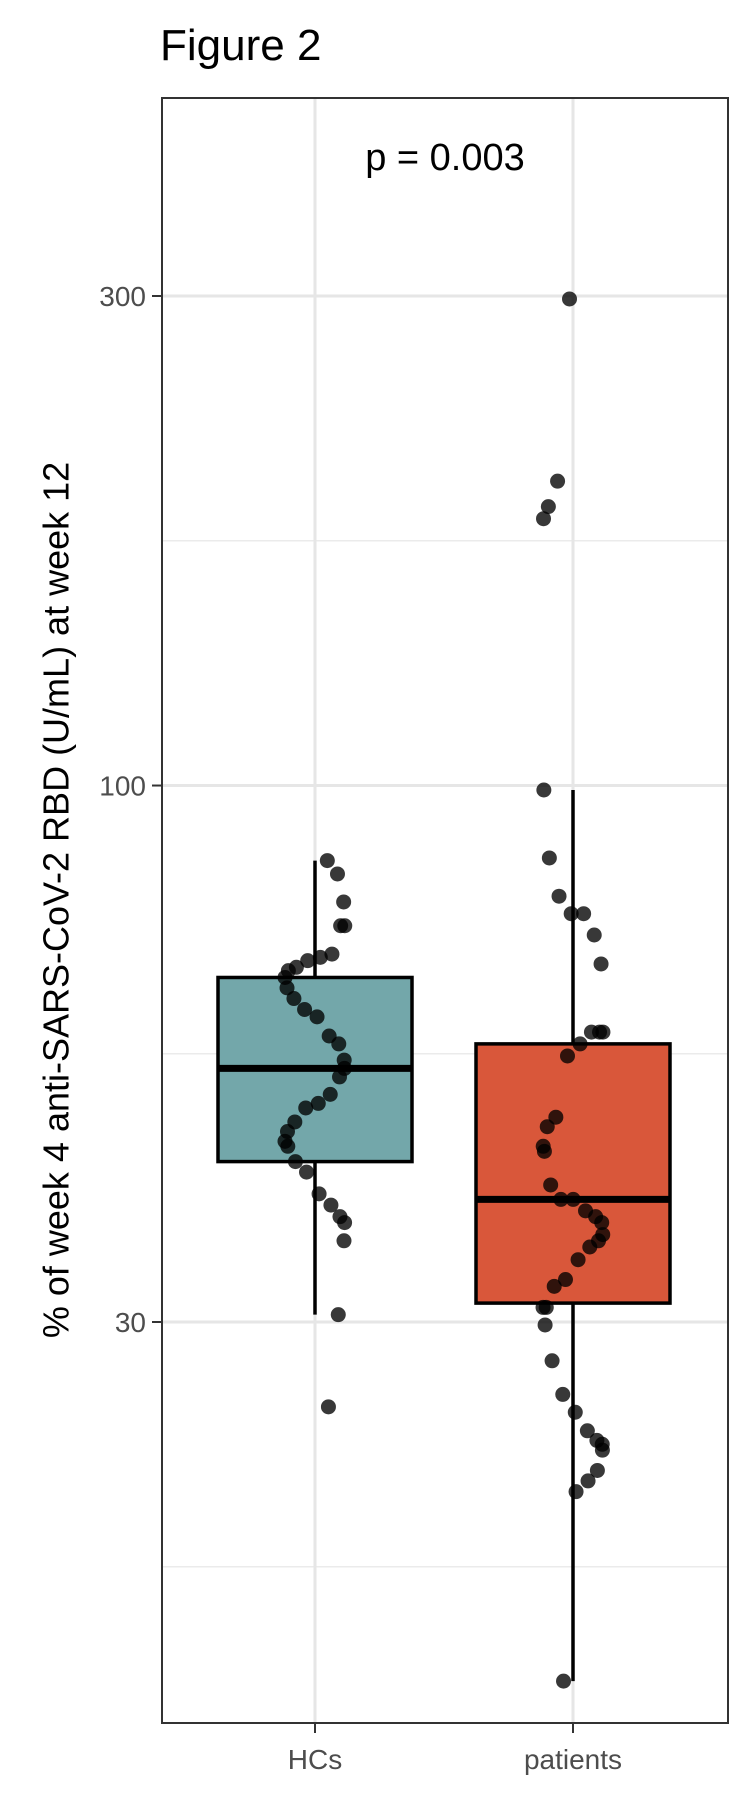 The width and height of the screenshot is (750, 1800). I want to click on x-tick-label: HCs, so click(315, 1759).